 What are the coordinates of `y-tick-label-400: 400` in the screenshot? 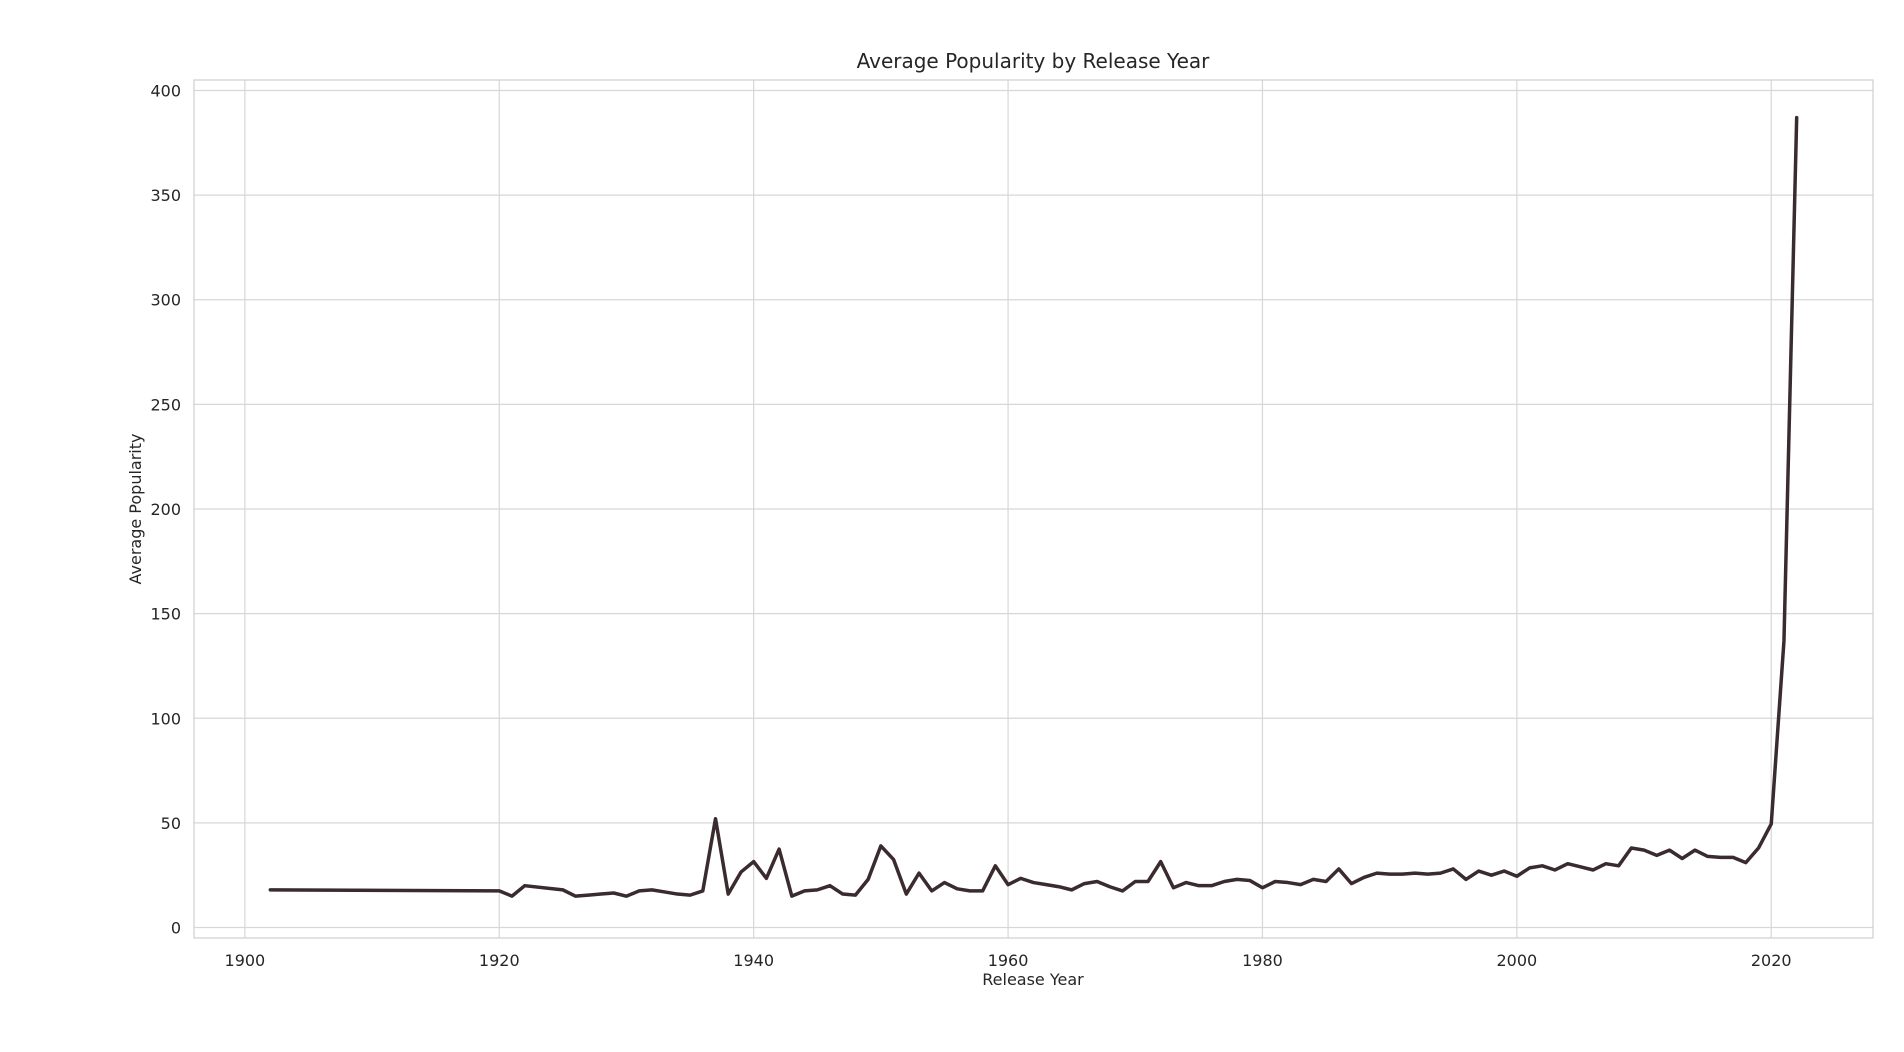 It's located at (165, 90).